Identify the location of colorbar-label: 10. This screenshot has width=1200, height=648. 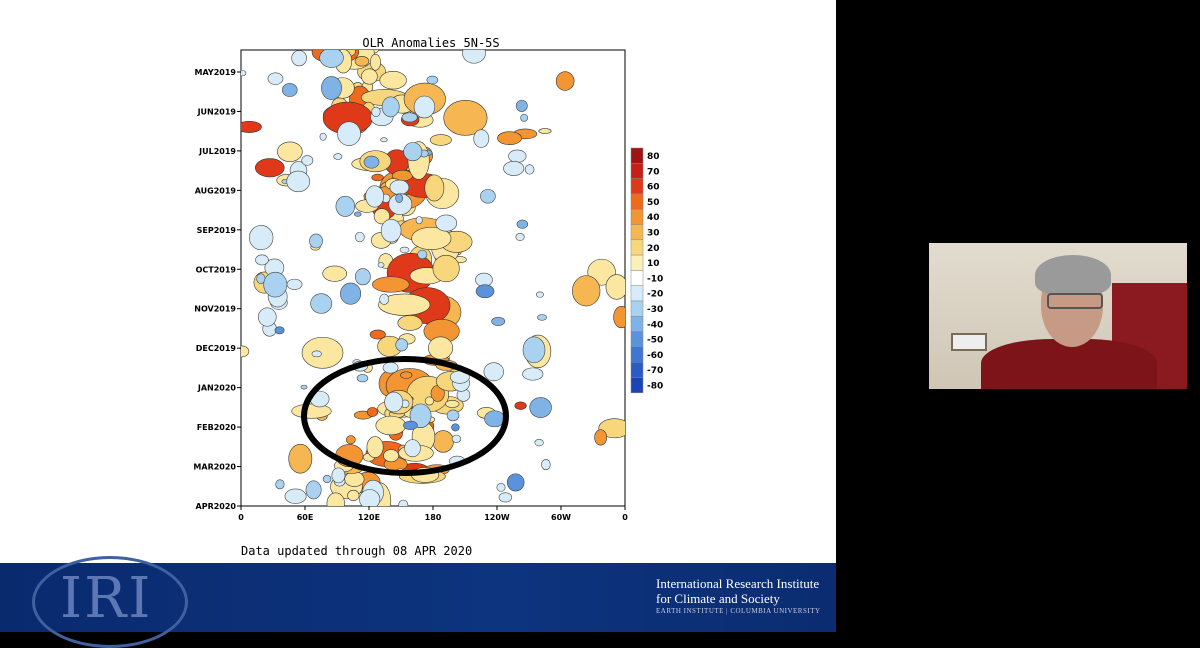
(653, 264).